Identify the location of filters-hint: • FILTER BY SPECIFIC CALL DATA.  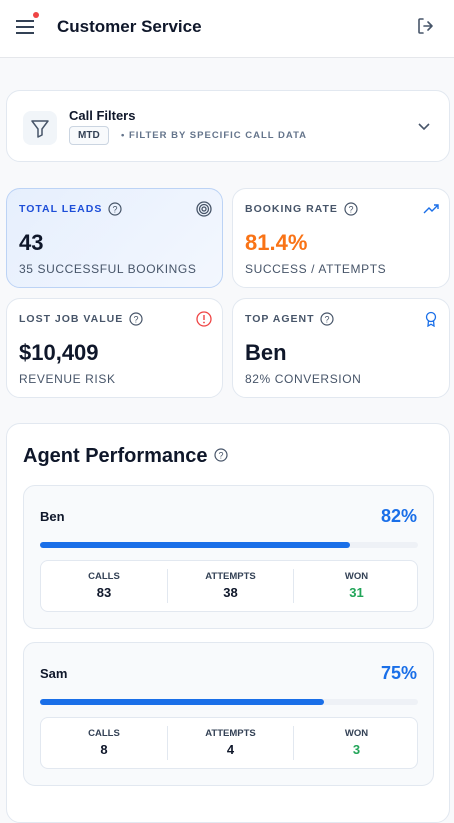
(214, 135).